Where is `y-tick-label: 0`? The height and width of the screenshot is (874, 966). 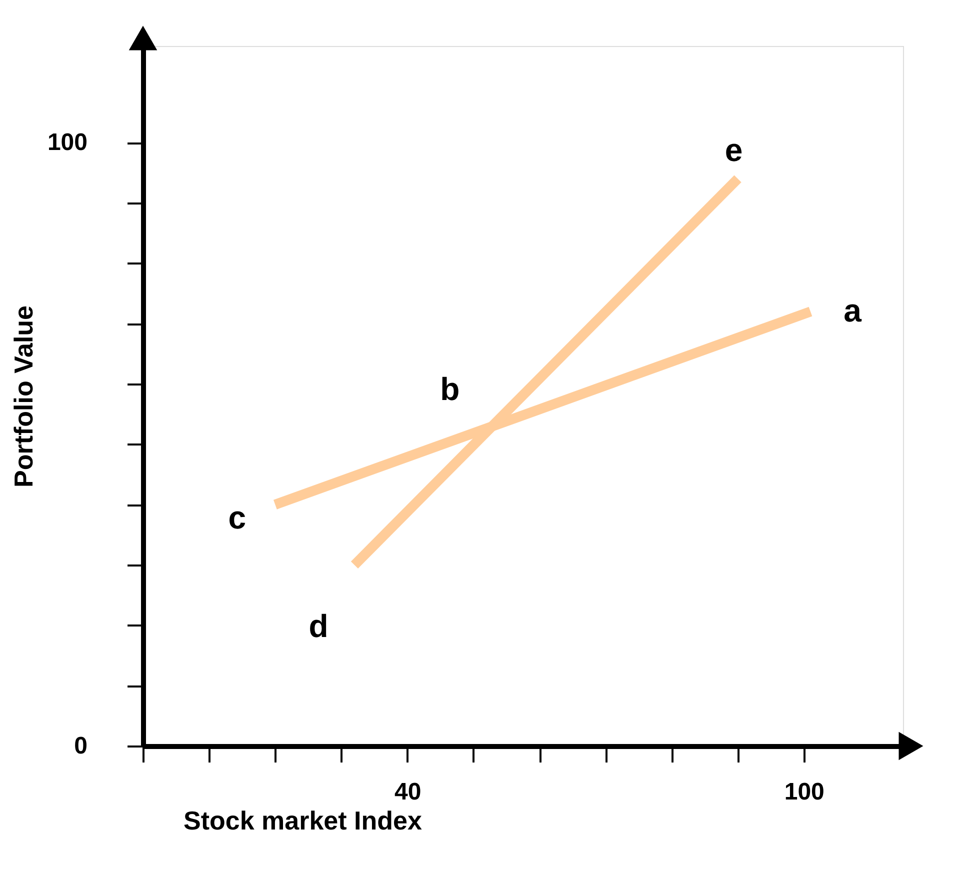 y-tick-label: 0 is located at coordinates (81, 746).